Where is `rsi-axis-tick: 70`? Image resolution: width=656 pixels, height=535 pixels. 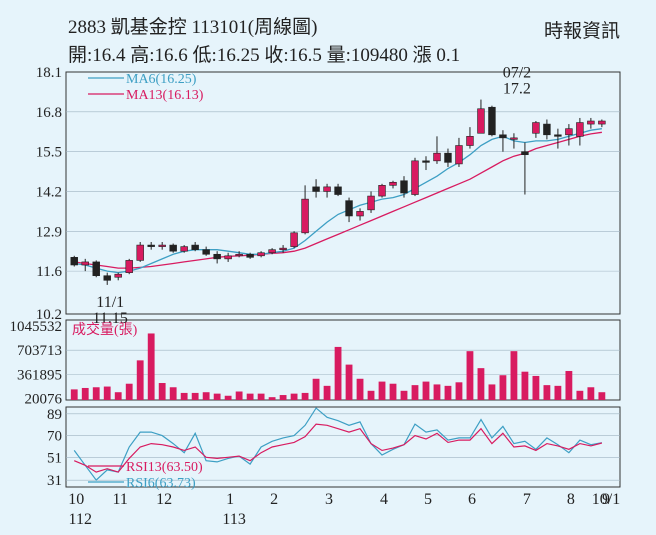 rsi-axis-tick: 70 is located at coordinates (54, 437).